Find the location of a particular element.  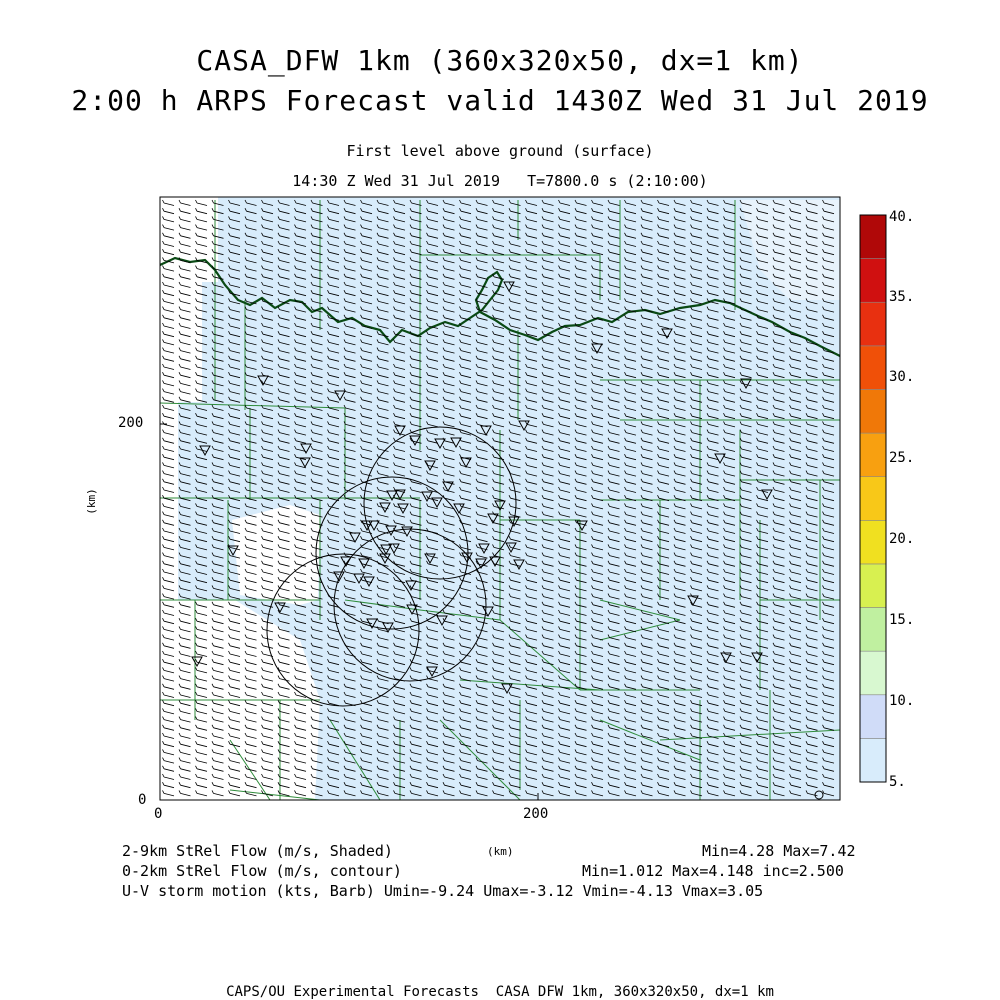

y-axis-unit: (km) is located at coordinates (91, 501).